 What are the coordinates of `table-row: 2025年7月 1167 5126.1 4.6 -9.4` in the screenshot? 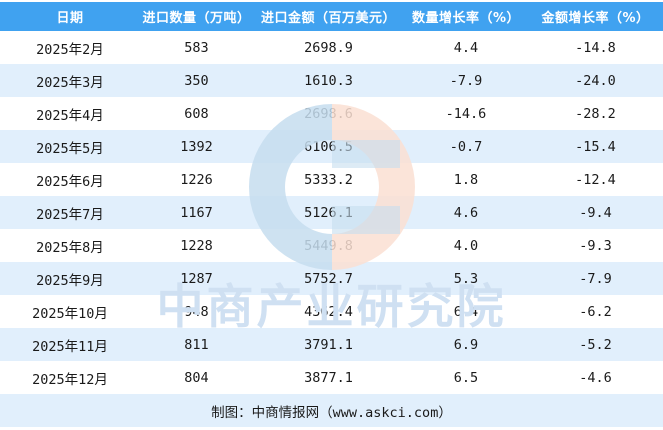 It's located at (331, 212).